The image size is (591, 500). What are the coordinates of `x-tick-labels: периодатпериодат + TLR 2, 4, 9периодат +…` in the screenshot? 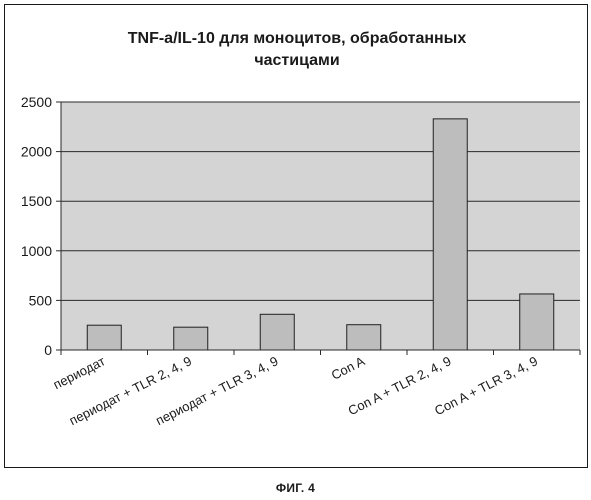 It's located at (295, 390).